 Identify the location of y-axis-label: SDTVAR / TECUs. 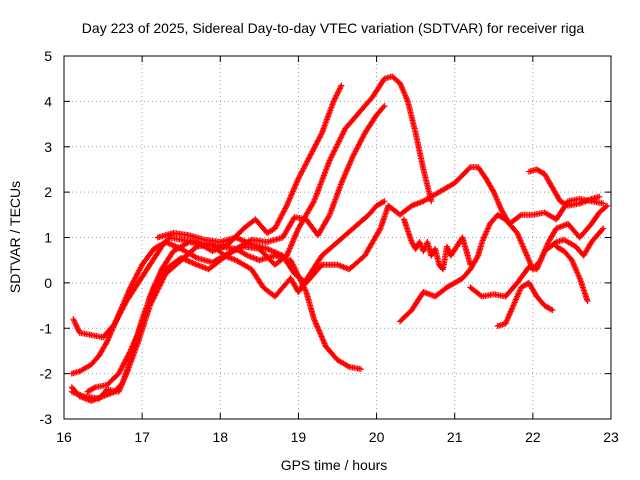
(15, 237).